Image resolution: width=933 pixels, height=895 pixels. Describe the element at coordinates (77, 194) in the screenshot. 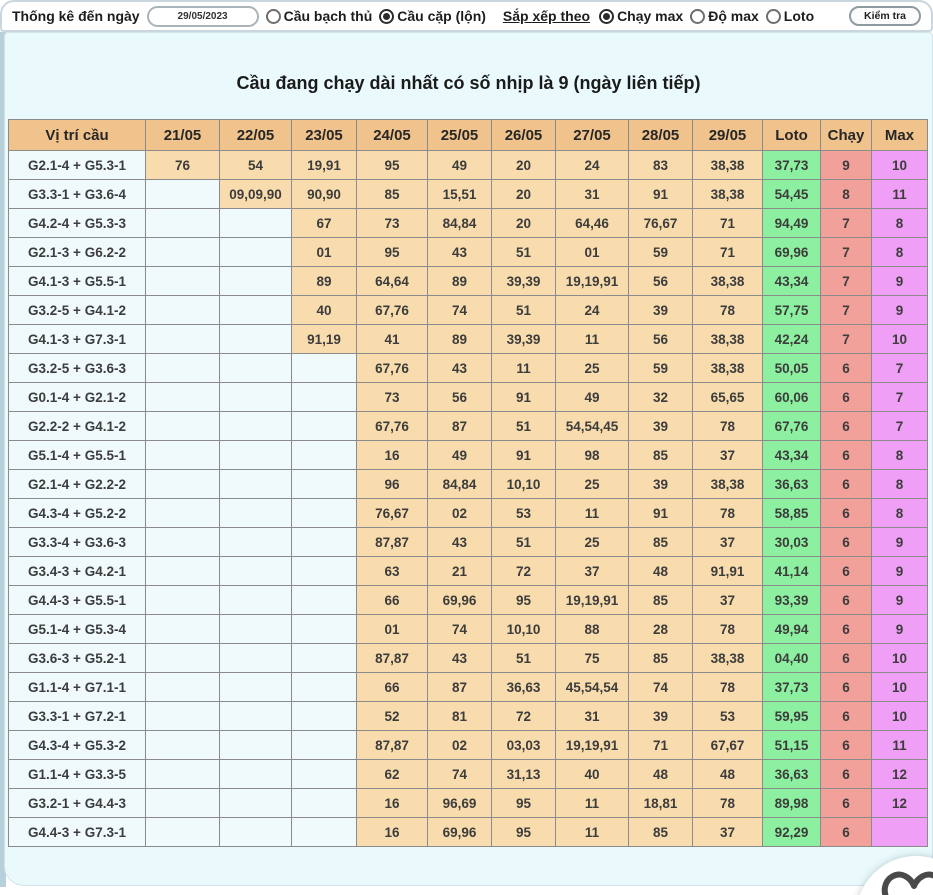

I see `position-cell: G3.3-1 + G3.6-4` at that location.